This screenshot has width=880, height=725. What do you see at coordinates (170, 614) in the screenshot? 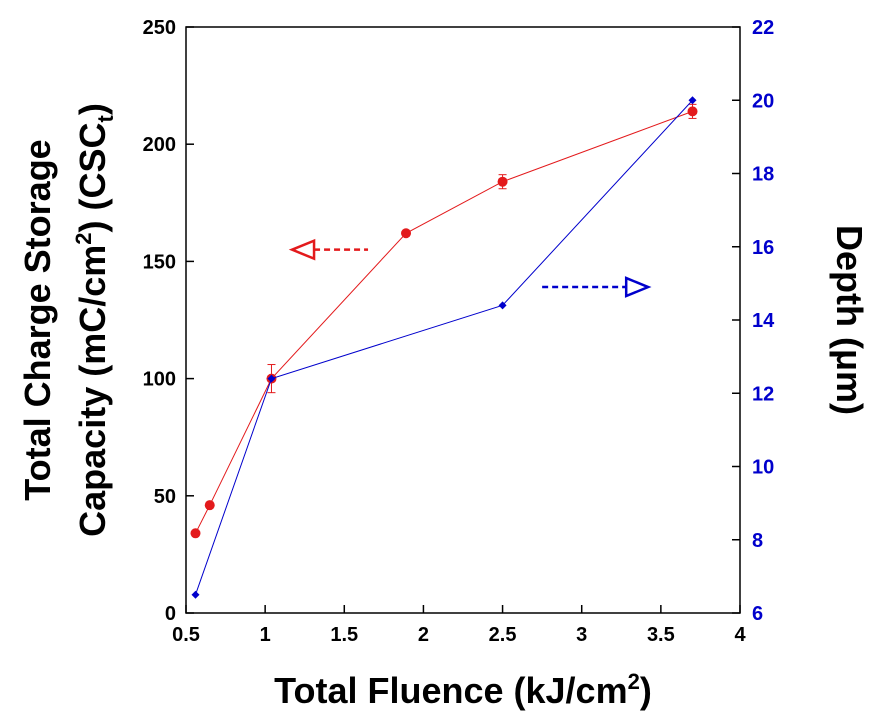
I see `y-left-tick-label: 0` at bounding box center [170, 614].